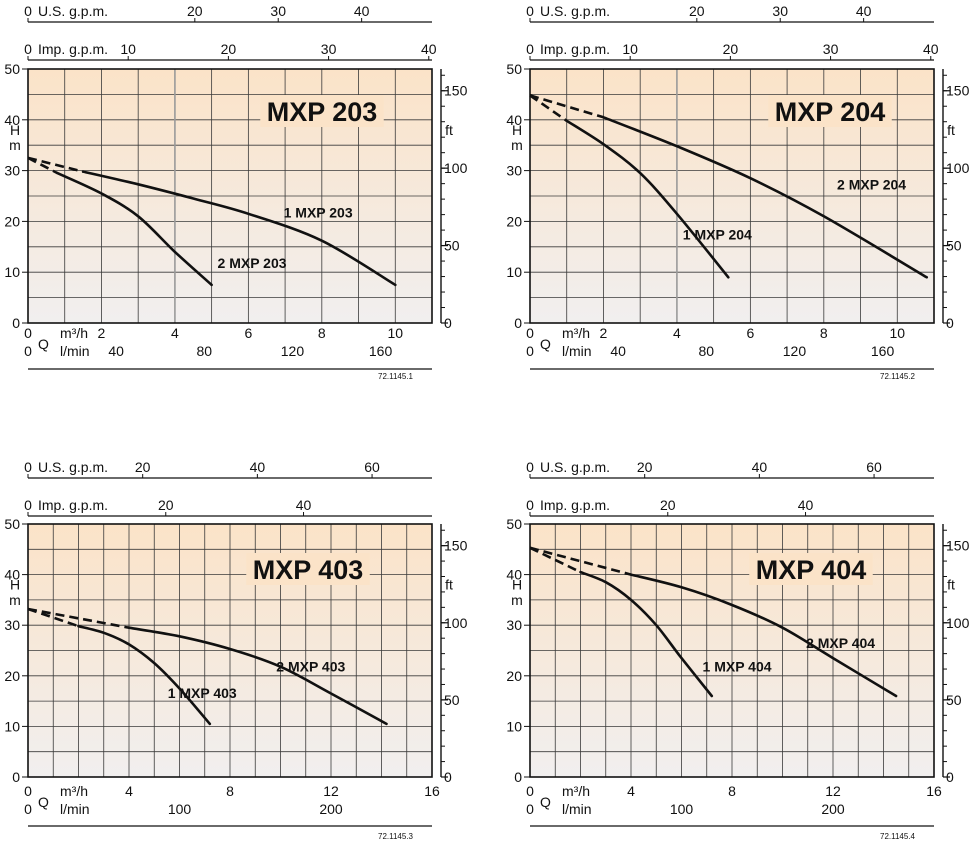 Image resolution: width=975 pixels, height=844 pixels. I want to click on y-tick-label: 10, so click(12, 726).